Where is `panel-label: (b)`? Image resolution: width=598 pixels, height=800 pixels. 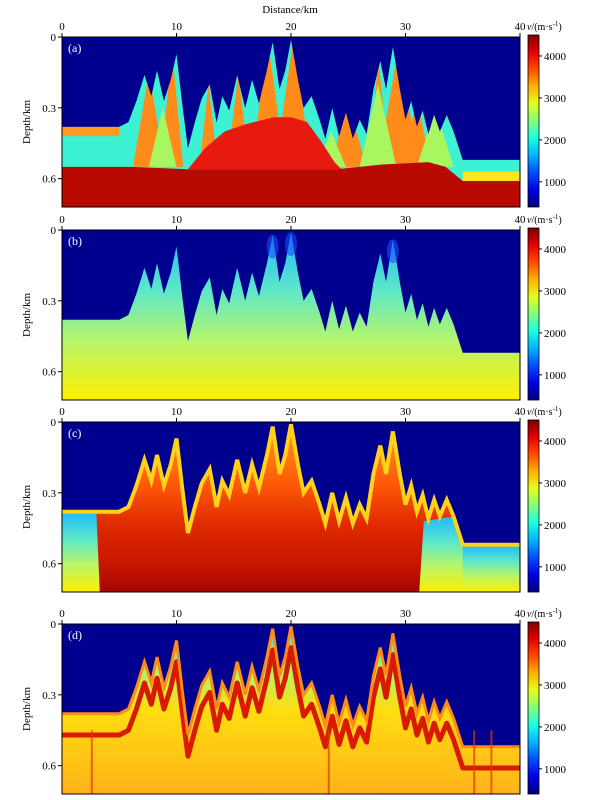
panel-label: (b) is located at coordinates (75, 241).